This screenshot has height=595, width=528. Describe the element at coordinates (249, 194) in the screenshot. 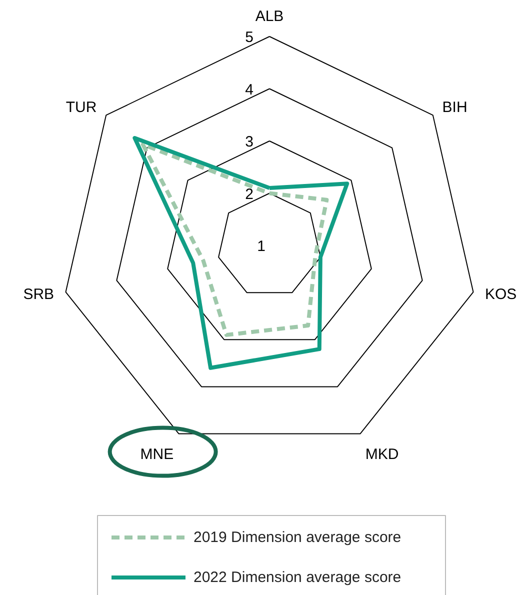

I see `y-tick-label: 2` at that location.